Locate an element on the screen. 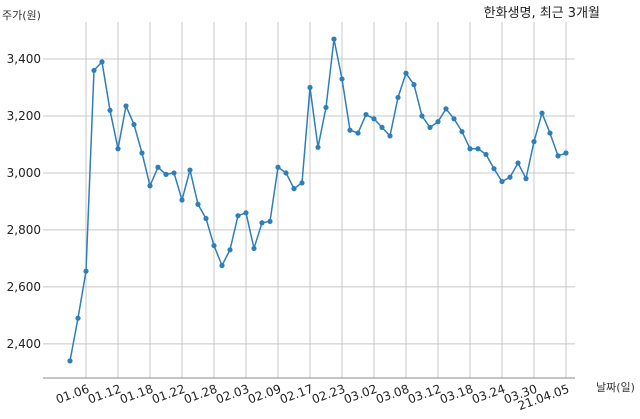  y-tick-label: 2,600 is located at coordinates (24, 287).